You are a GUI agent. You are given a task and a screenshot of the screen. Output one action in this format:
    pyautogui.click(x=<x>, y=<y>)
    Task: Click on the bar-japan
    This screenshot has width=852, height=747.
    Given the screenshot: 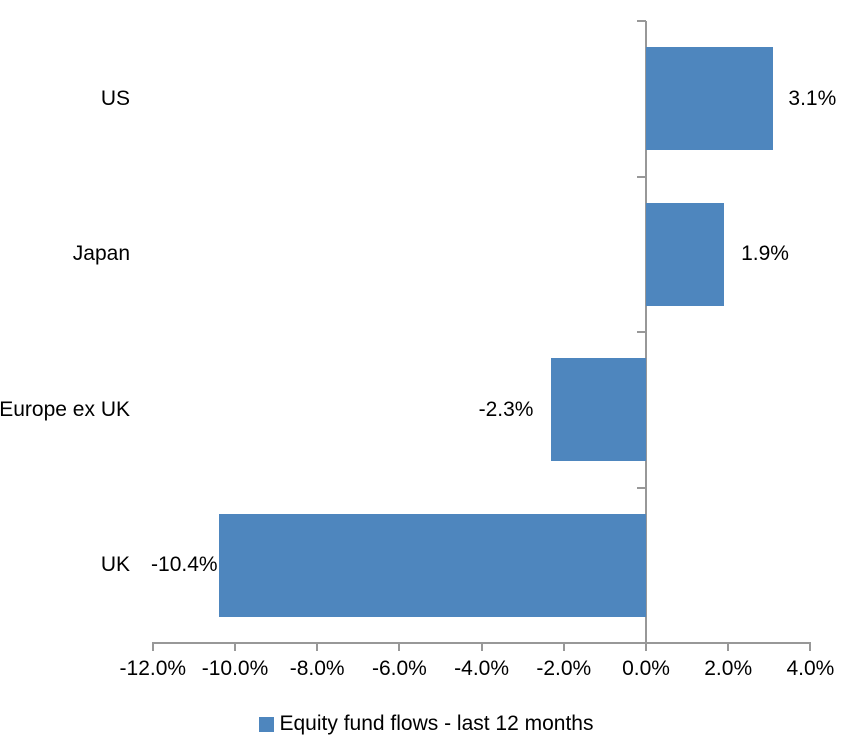 What is the action you would take?
    pyautogui.click(x=685, y=254)
    